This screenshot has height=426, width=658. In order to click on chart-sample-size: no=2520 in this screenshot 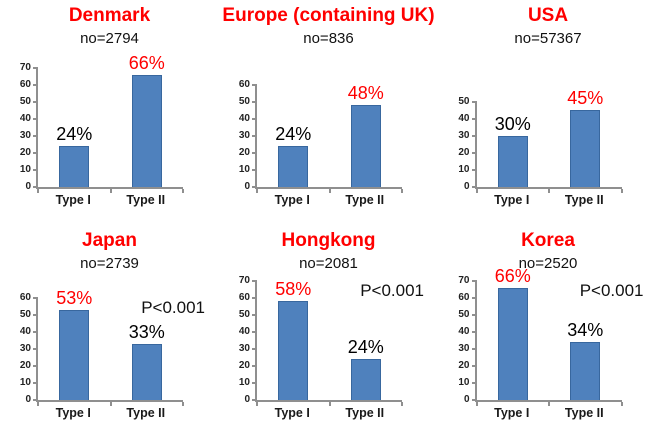, I will do `click(548, 263)`.